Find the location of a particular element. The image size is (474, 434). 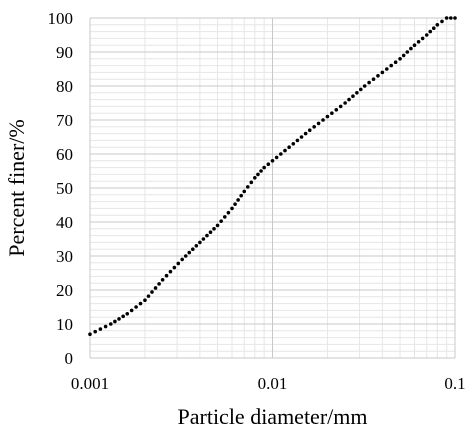

y-tick-label: 30 is located at coordinates (64, 256).